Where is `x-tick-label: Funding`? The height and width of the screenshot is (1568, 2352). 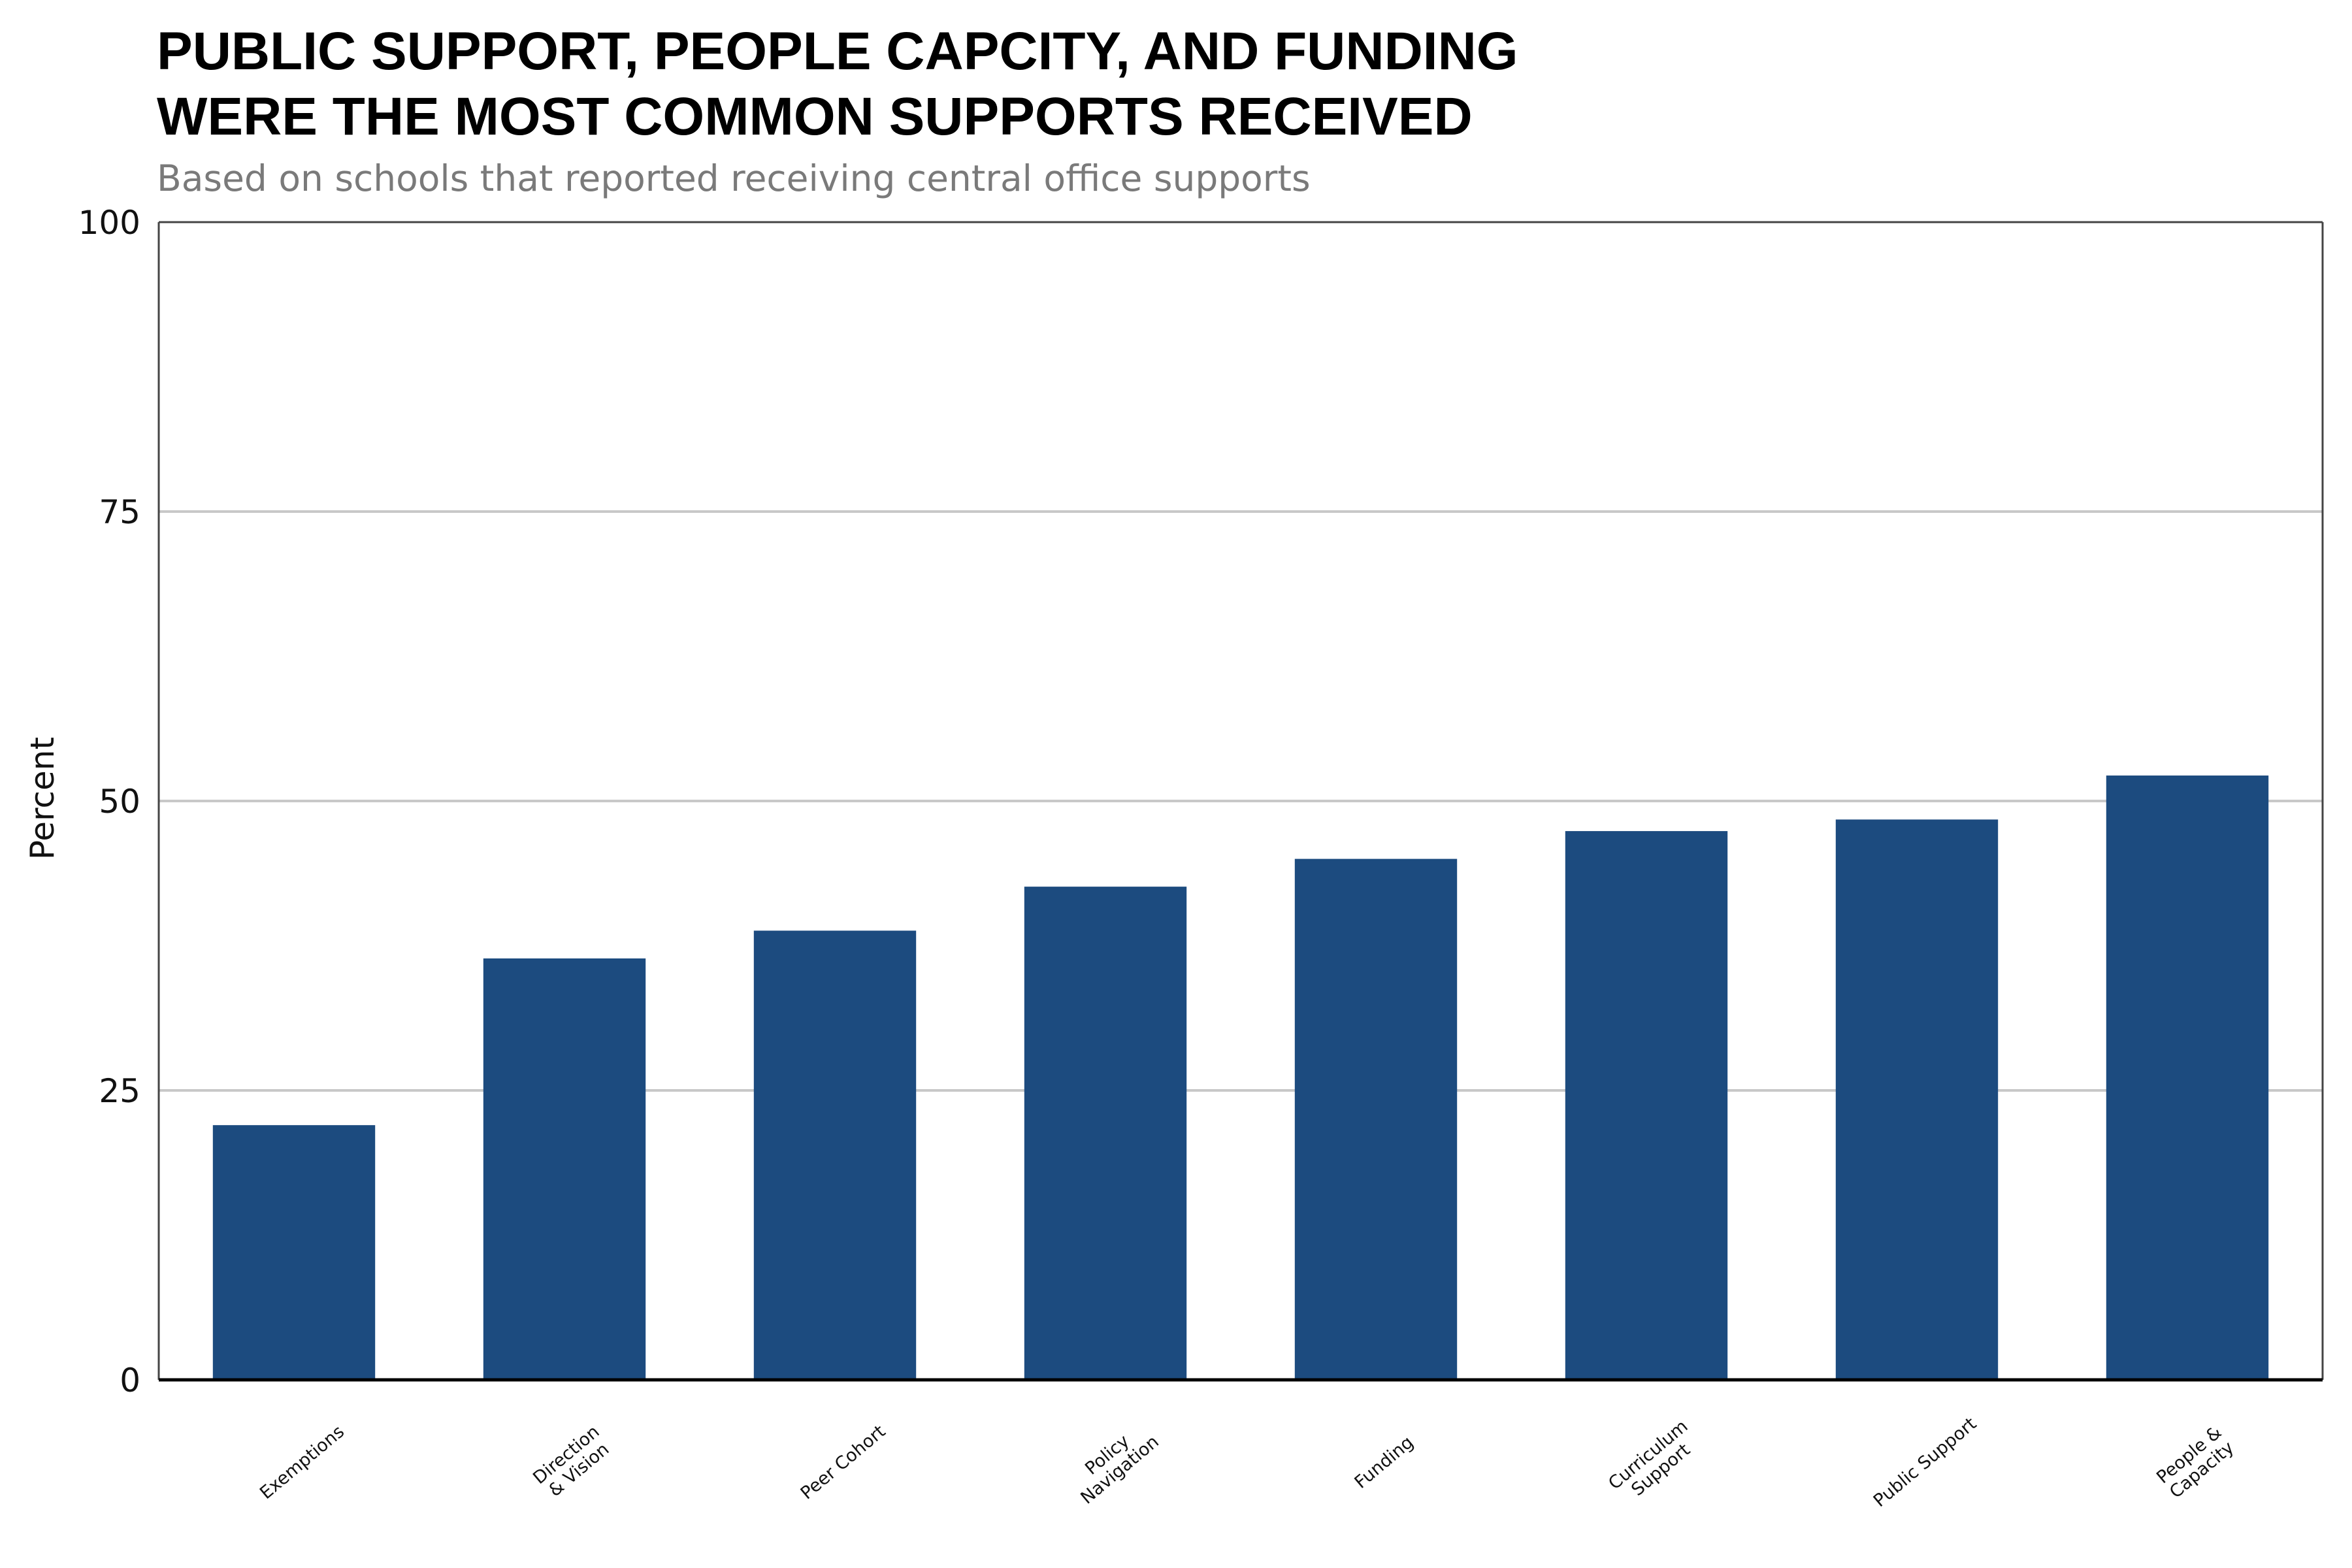 x-tick-label: Funding is located at coordinates (1384, 1462).